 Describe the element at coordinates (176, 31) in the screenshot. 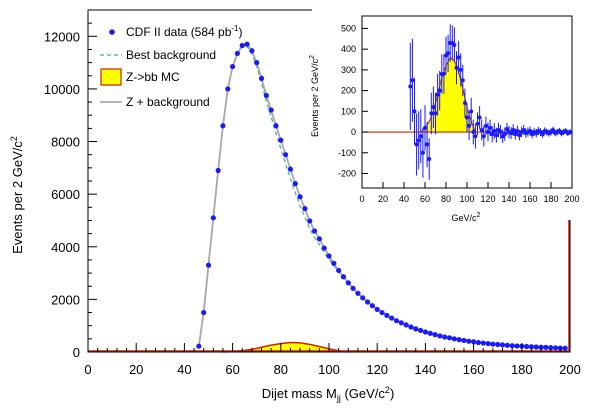

I see `legend-item-data: CDF II data (584 pb-1)` at that location.